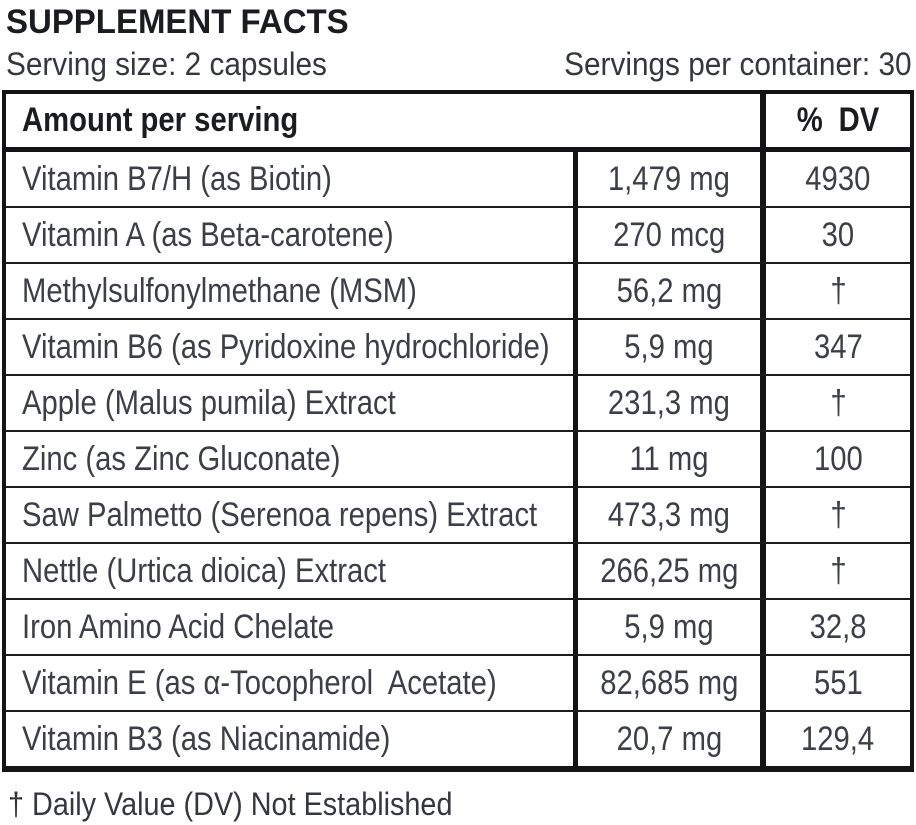  Describe the element at coordinates (835, 627) in the screenshot. I see `ingredient-dv: 32,8` at that location.